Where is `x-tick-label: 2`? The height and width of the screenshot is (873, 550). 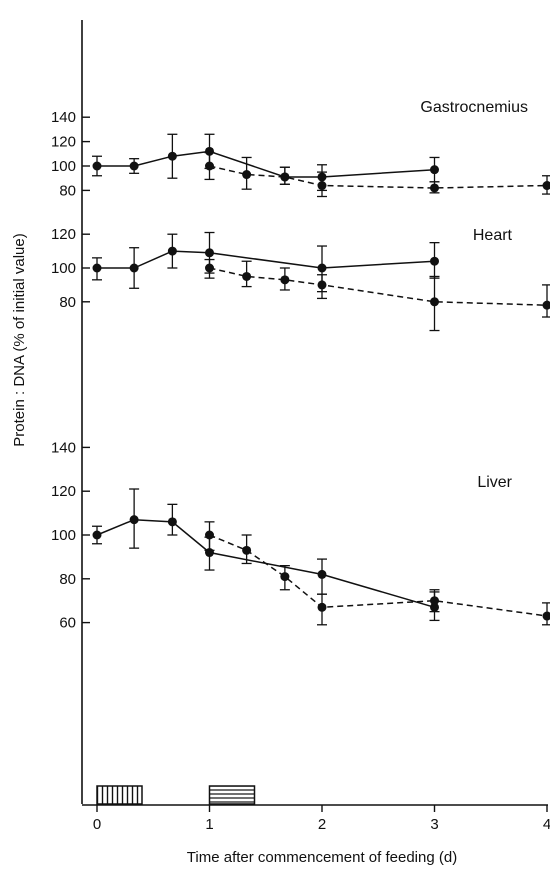
x-tick-label: 2 is located at coordinates (322, 824).